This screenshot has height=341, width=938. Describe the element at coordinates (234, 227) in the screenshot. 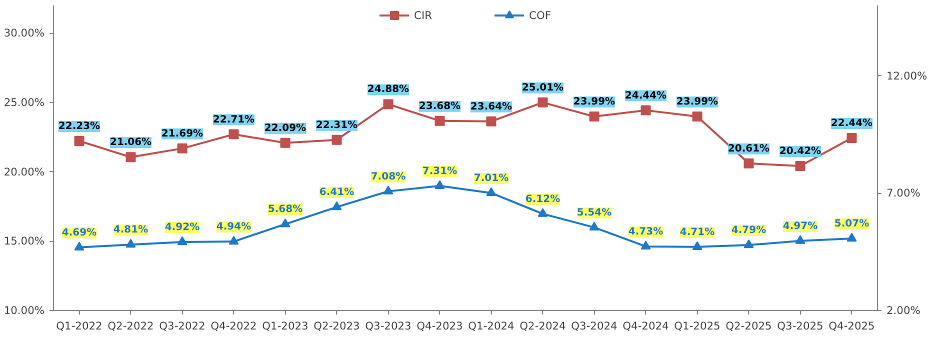

I see `data-label: 4.94%` at that location.